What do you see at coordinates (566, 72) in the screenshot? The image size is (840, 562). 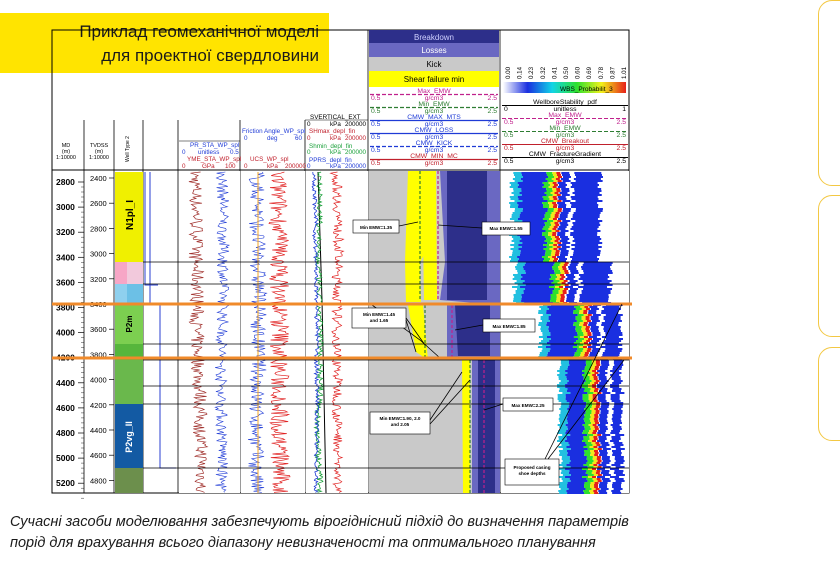 I see `prob-scale-label: 0.50` at bounding box center [566, 72].